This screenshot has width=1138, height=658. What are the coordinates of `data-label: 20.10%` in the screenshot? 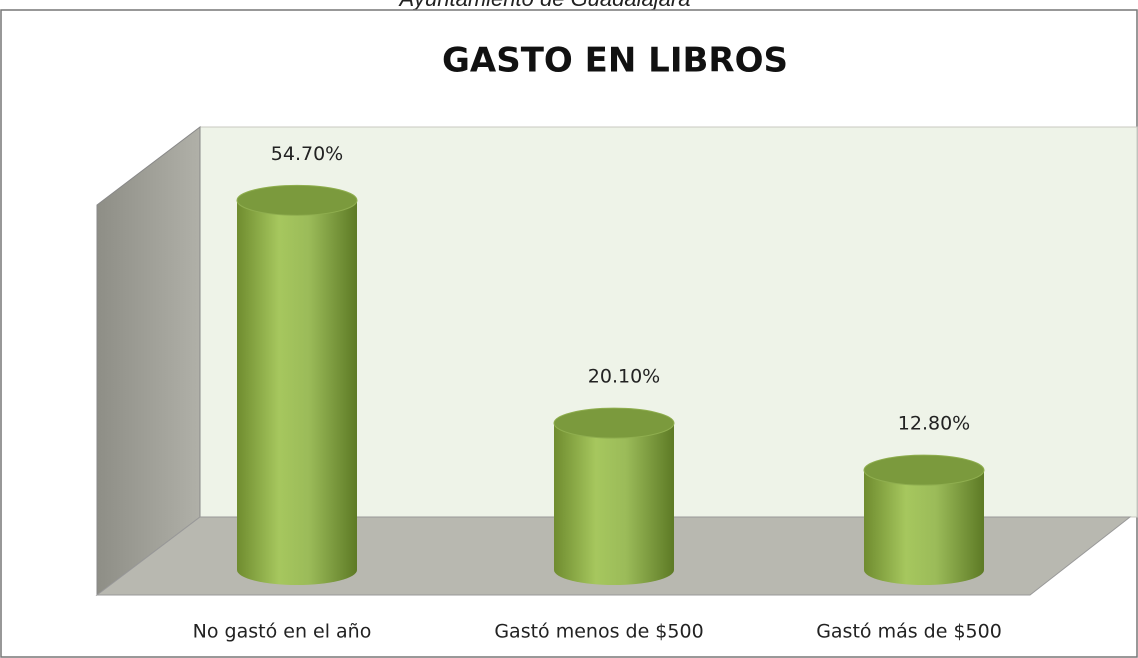 It's located at (624, 377).